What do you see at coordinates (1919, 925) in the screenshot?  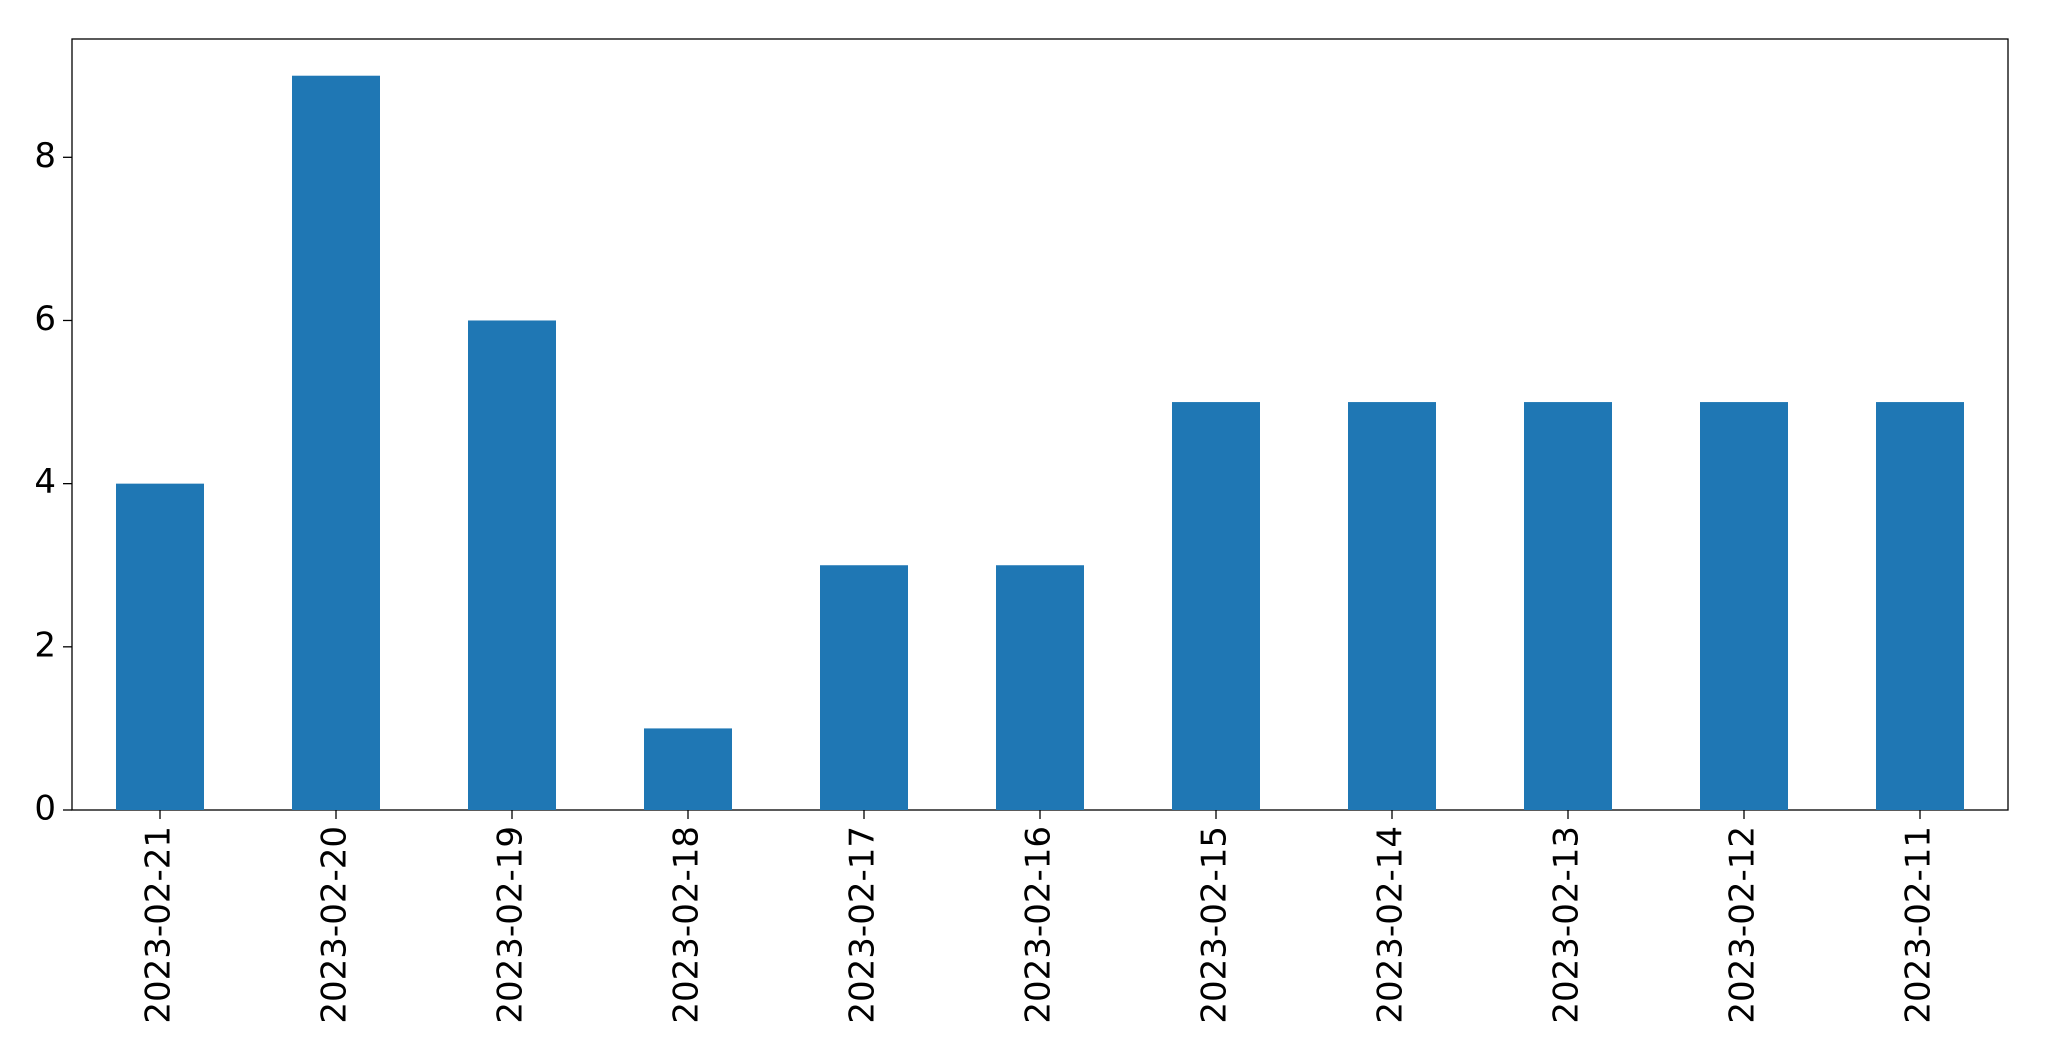 I see `x-tick-label: 2023-02-11` at bounding box center [1919, 925].